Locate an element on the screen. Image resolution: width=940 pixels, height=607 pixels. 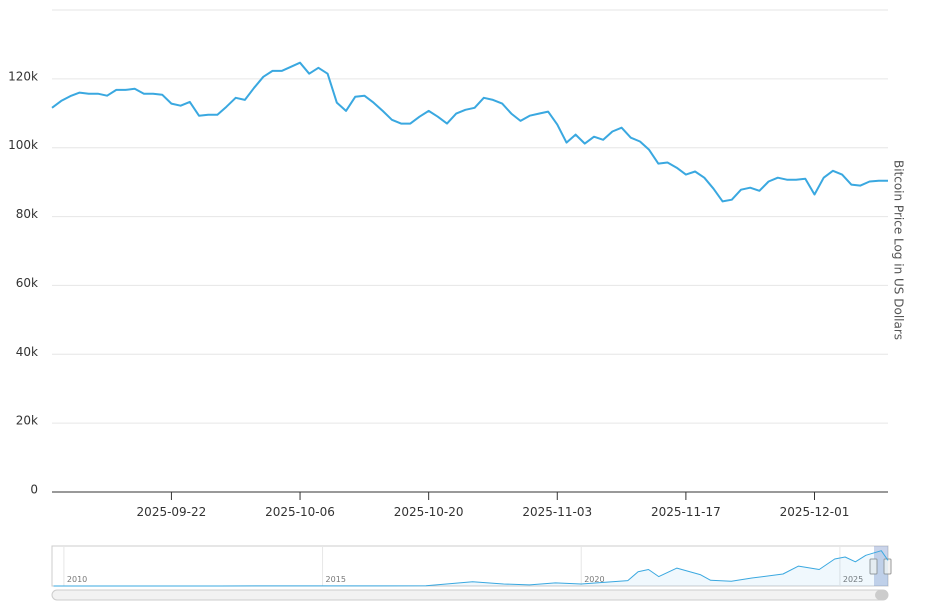
scrollbar-track is located at coordinates (470, 595).